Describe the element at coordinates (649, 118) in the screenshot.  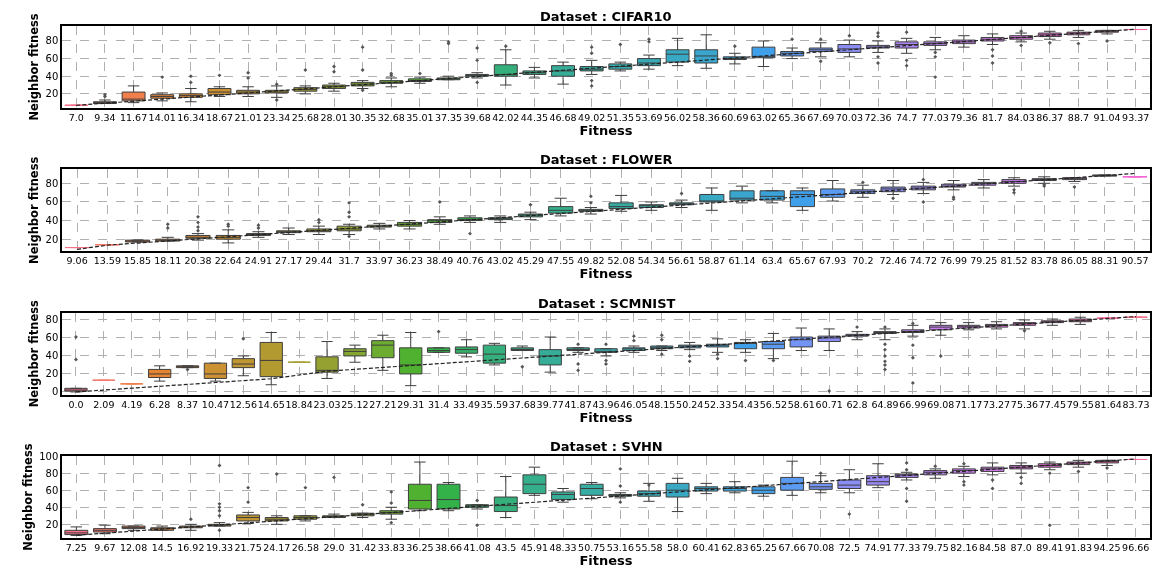
I see `x-tick-label: 53.69` at that location.